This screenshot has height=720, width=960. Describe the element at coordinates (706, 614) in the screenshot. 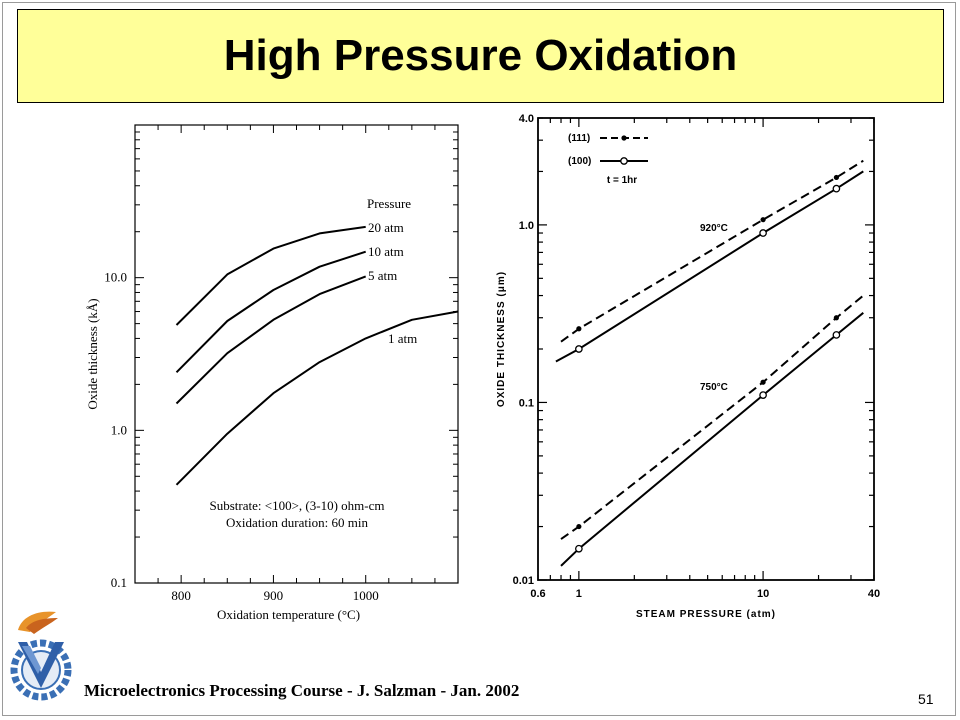

I see `x-axis-label: STEAM PRESSURE (atm)` at that location.